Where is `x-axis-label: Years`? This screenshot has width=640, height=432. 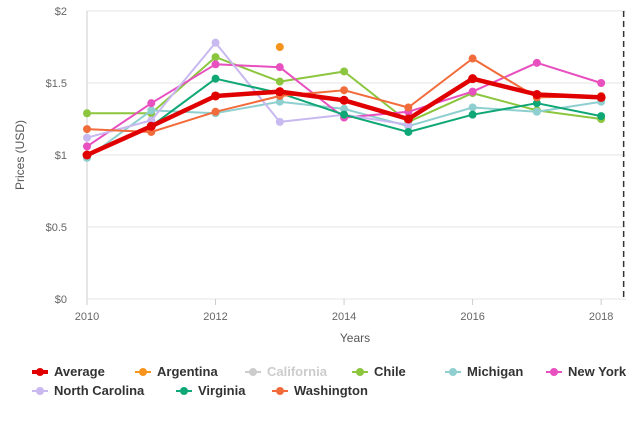
x-axis-label: Years is located at coordinates (355, 338).